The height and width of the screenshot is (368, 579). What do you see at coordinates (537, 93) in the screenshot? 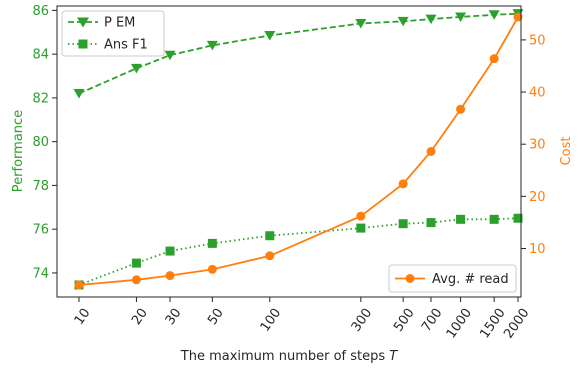
I see `right-tick-label-3: 40` at bounding box center [537, 93].